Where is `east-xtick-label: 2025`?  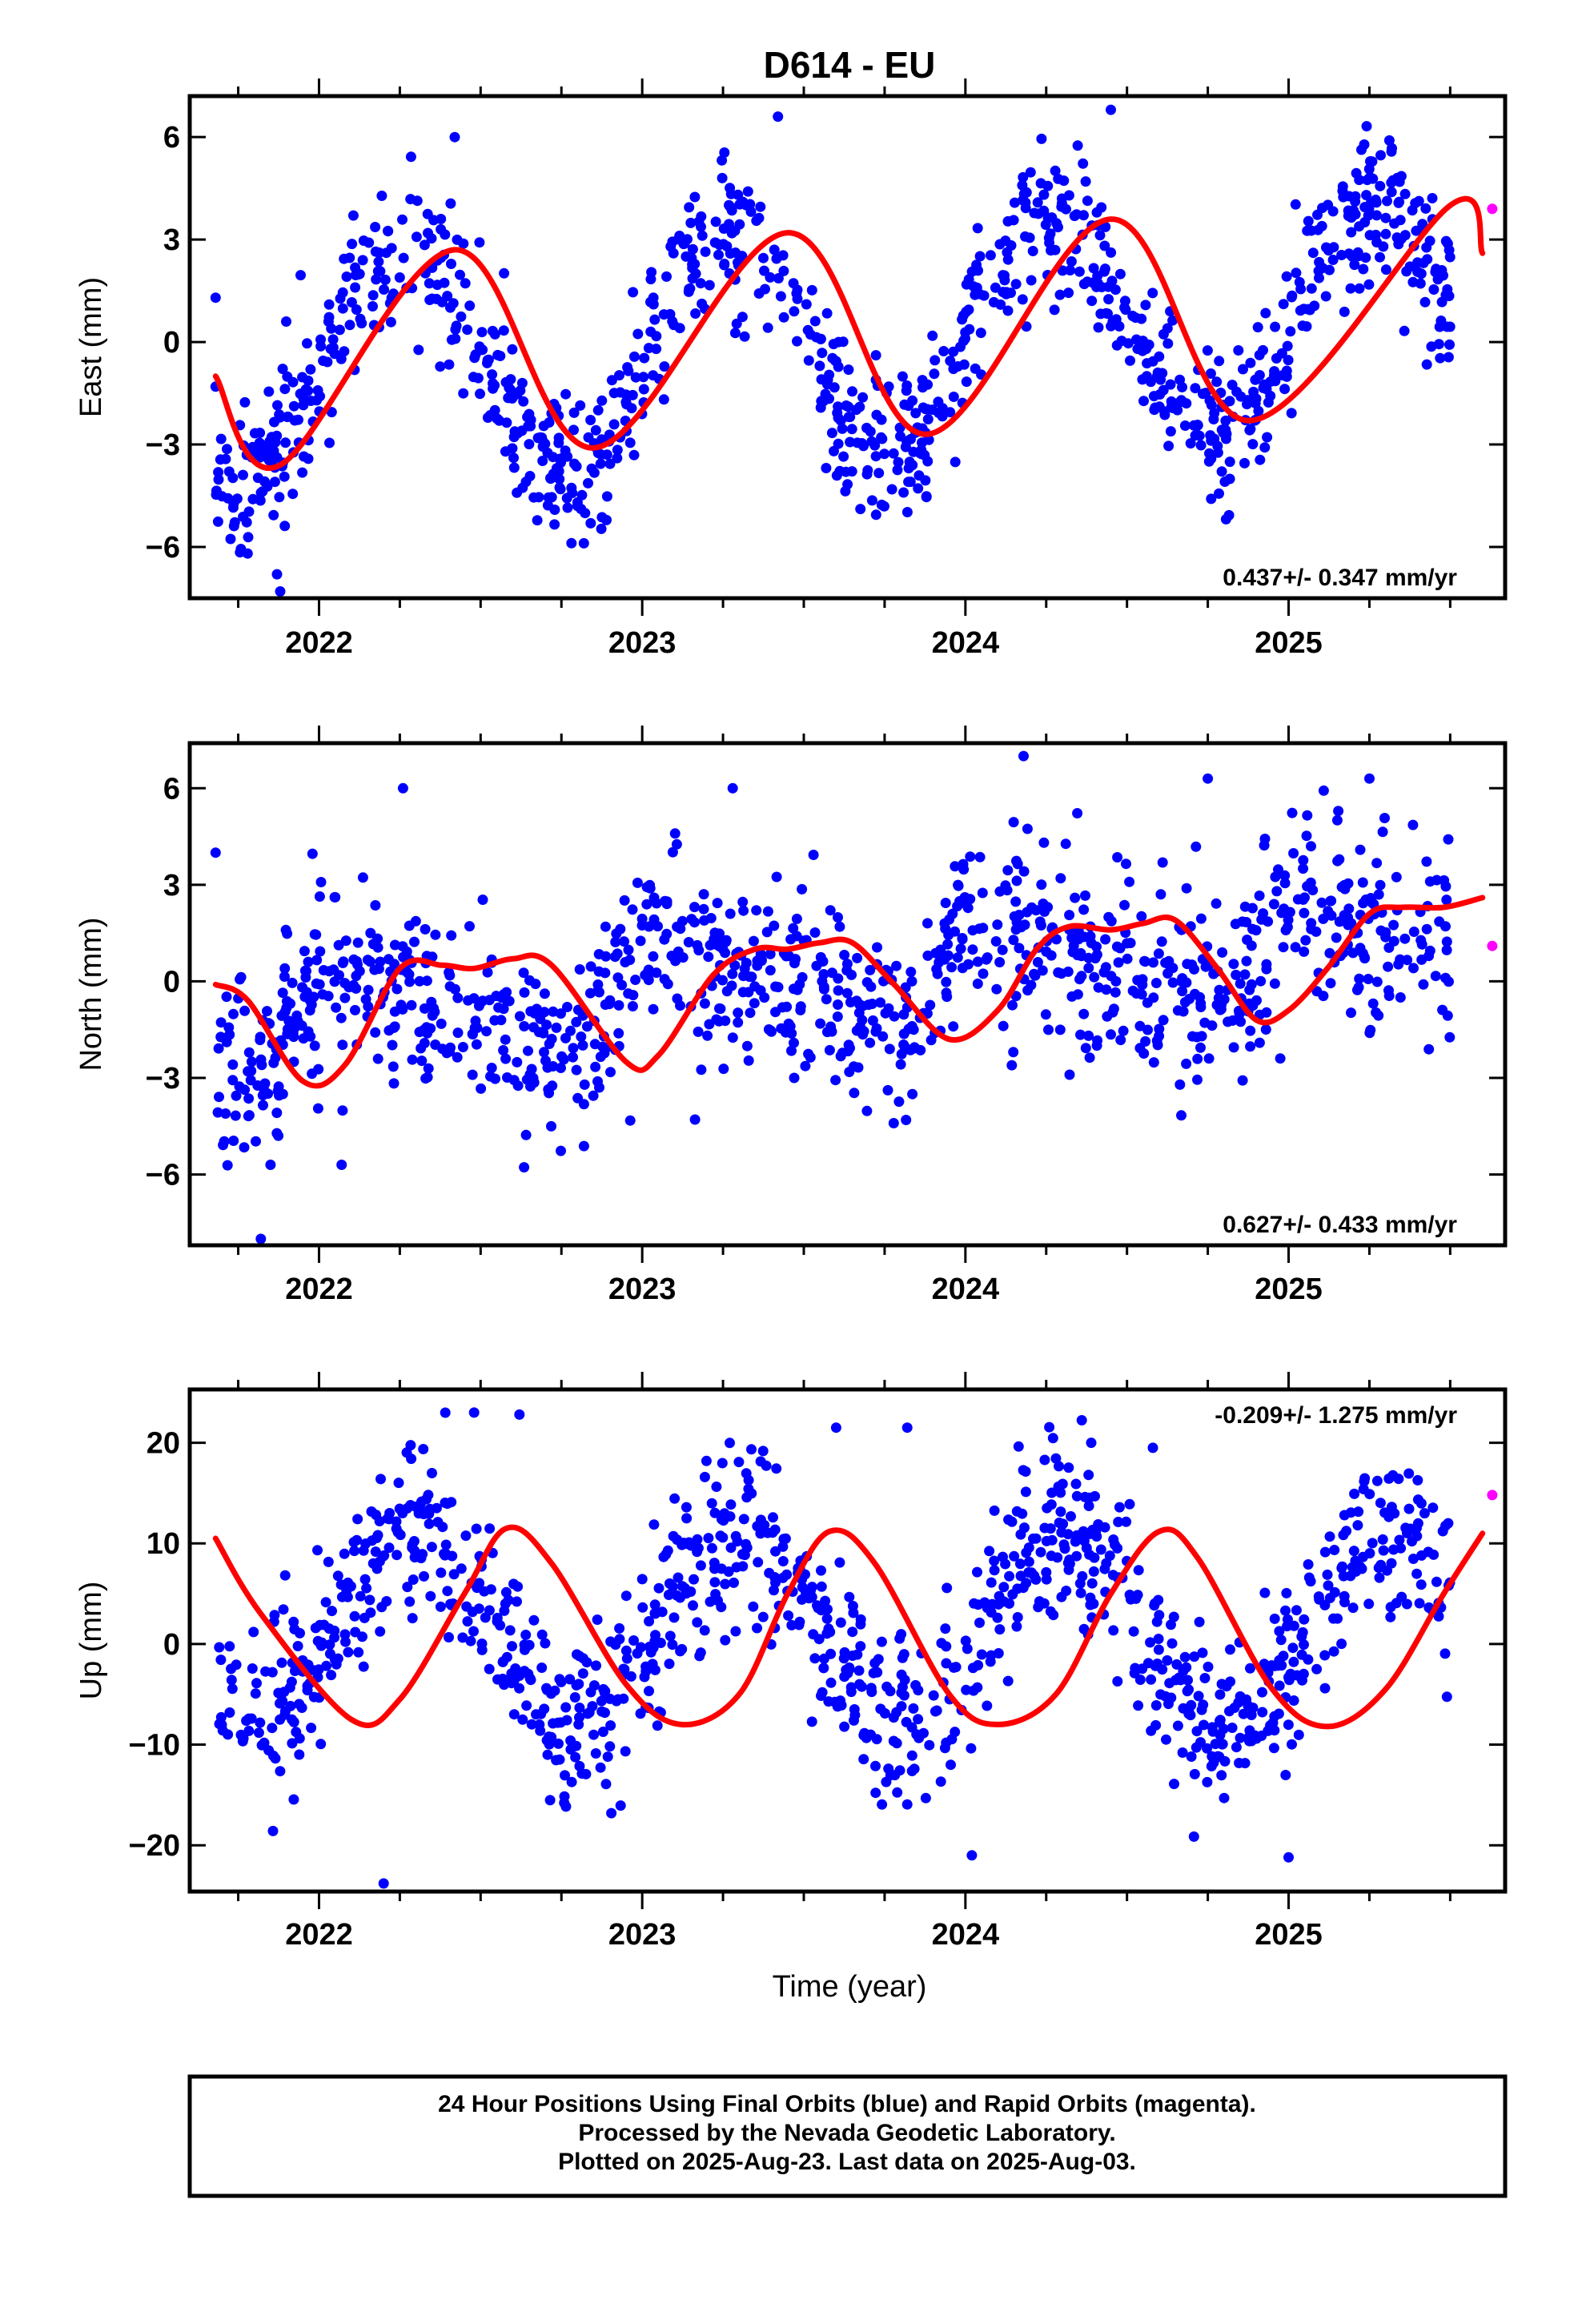 east-xtick-label: 2025 is located at coordinates (1289, 643).